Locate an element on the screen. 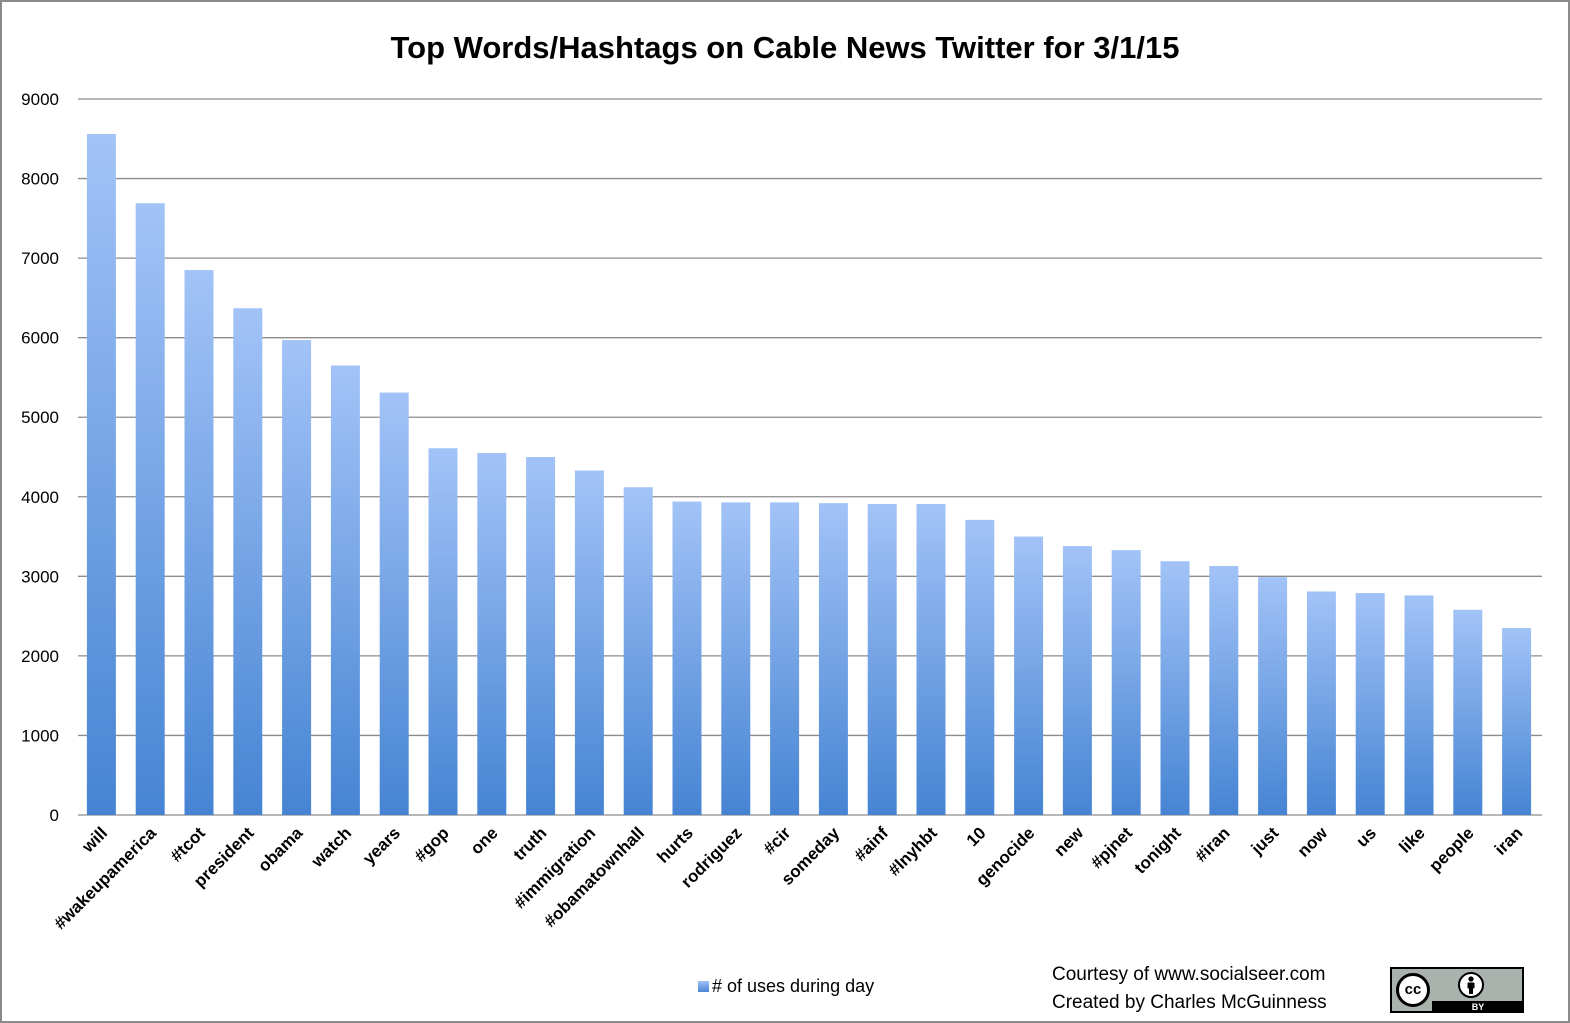 The image size is (1570, 1023). x-tick-label: years is located at coordinates (381, 845).